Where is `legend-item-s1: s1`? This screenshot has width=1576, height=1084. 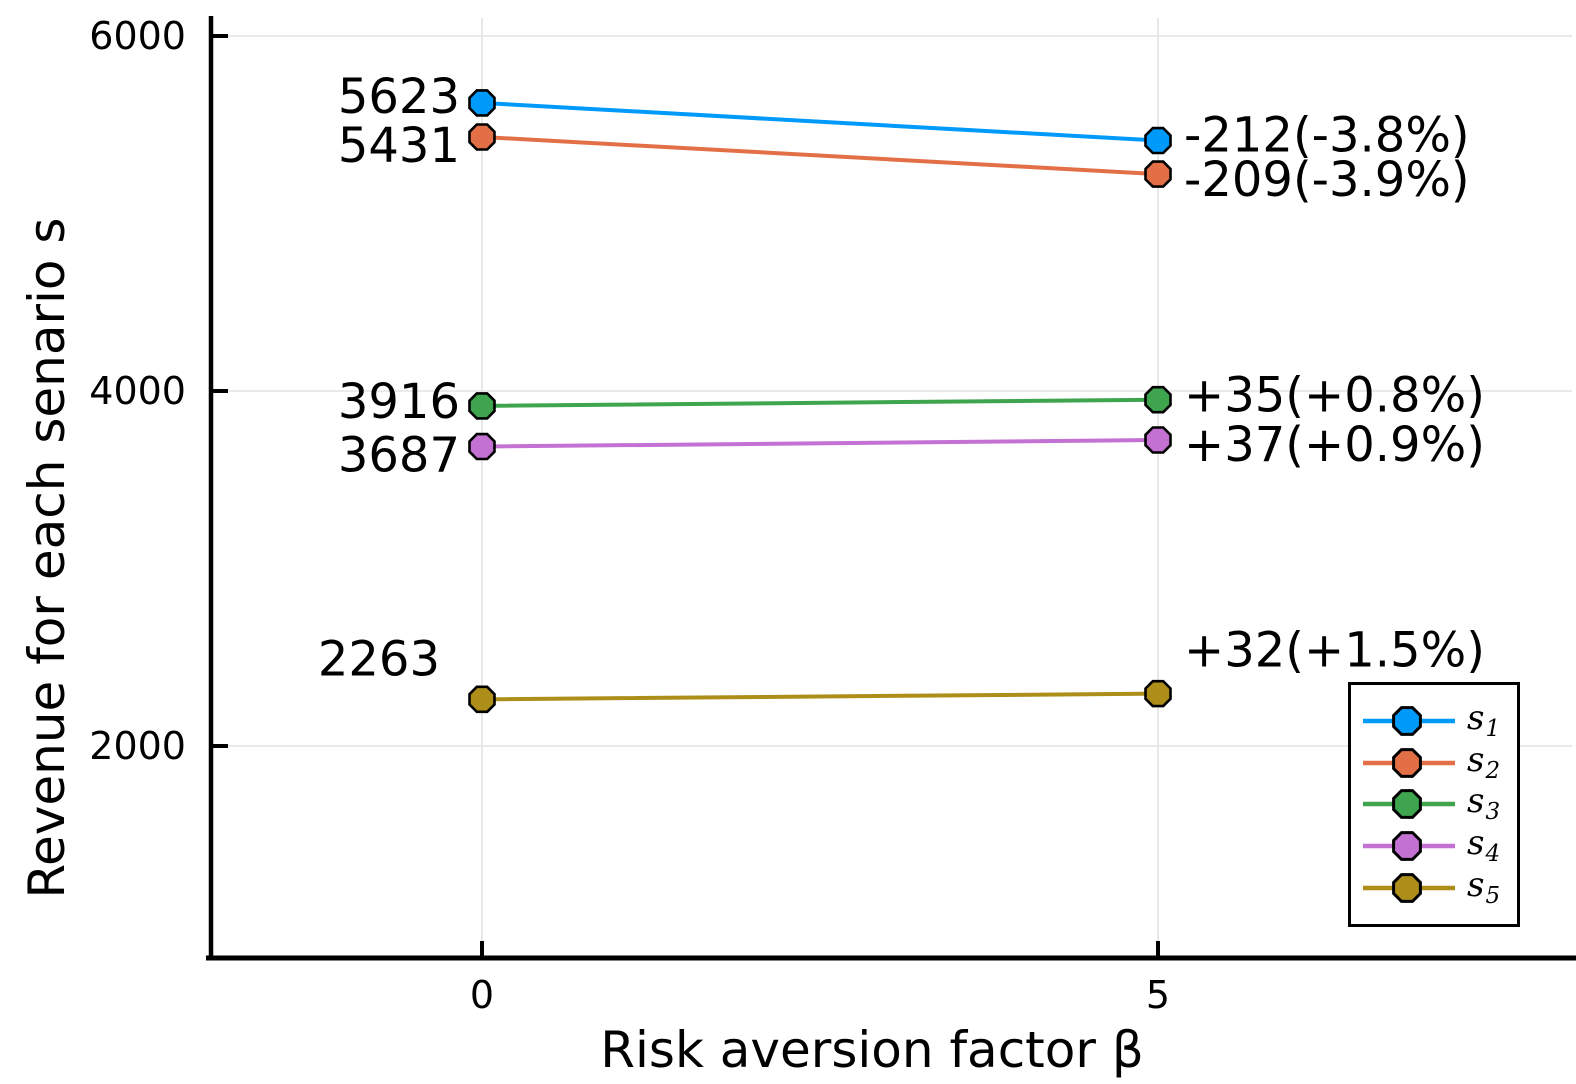 legend-item-s1: s1 is located at coordinates (1434, 721).